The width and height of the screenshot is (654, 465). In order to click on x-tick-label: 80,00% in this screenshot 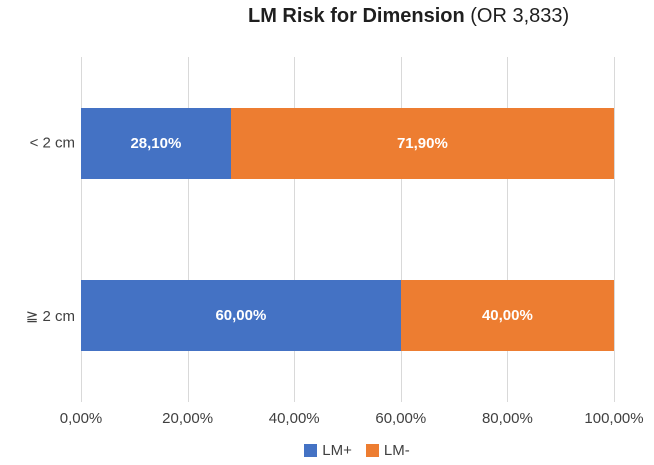, I will do `click(507, 418)`.